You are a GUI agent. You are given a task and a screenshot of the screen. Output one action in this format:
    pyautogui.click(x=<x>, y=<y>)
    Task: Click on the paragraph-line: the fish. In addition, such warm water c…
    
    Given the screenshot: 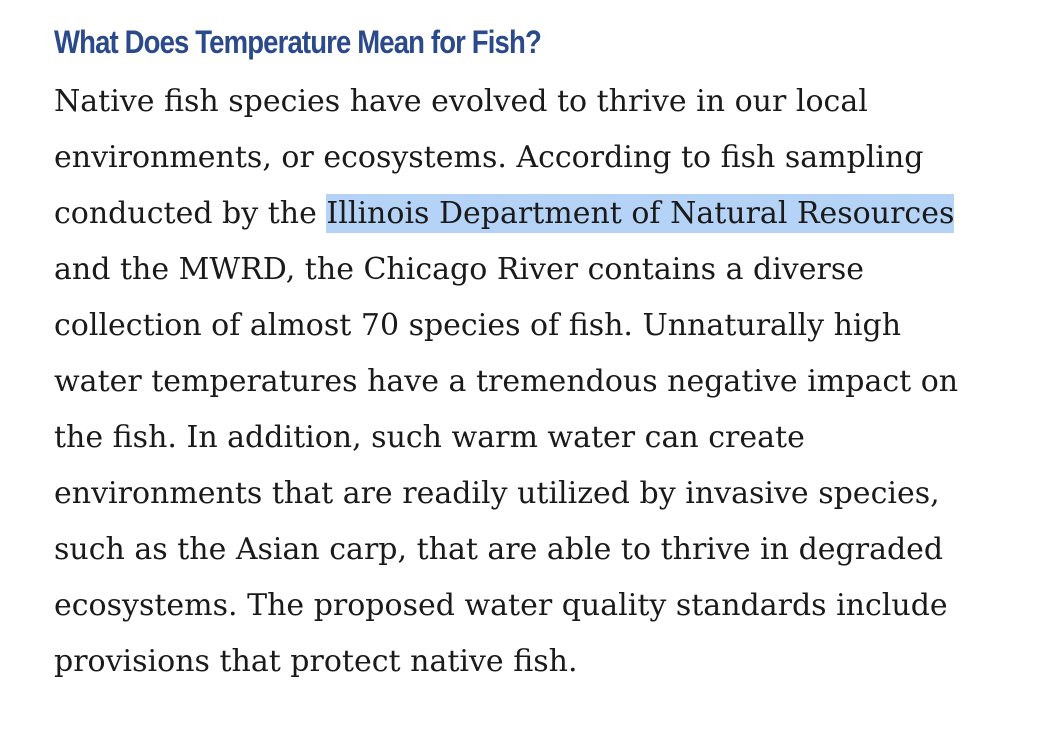 What is the action you would take?
    pyautogui.click(x=429, y=437)
    